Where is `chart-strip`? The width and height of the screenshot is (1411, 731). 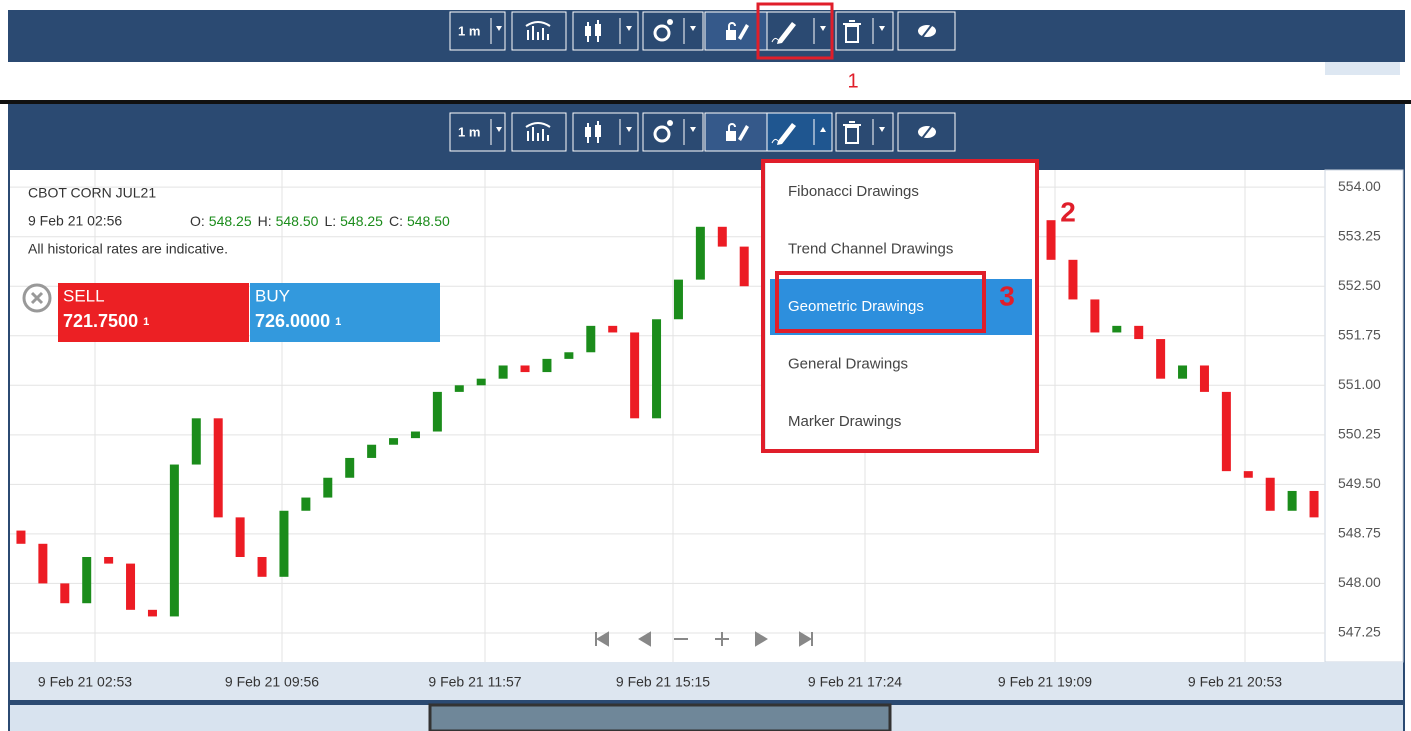 chart-strip is located at coordinates (706, 68).